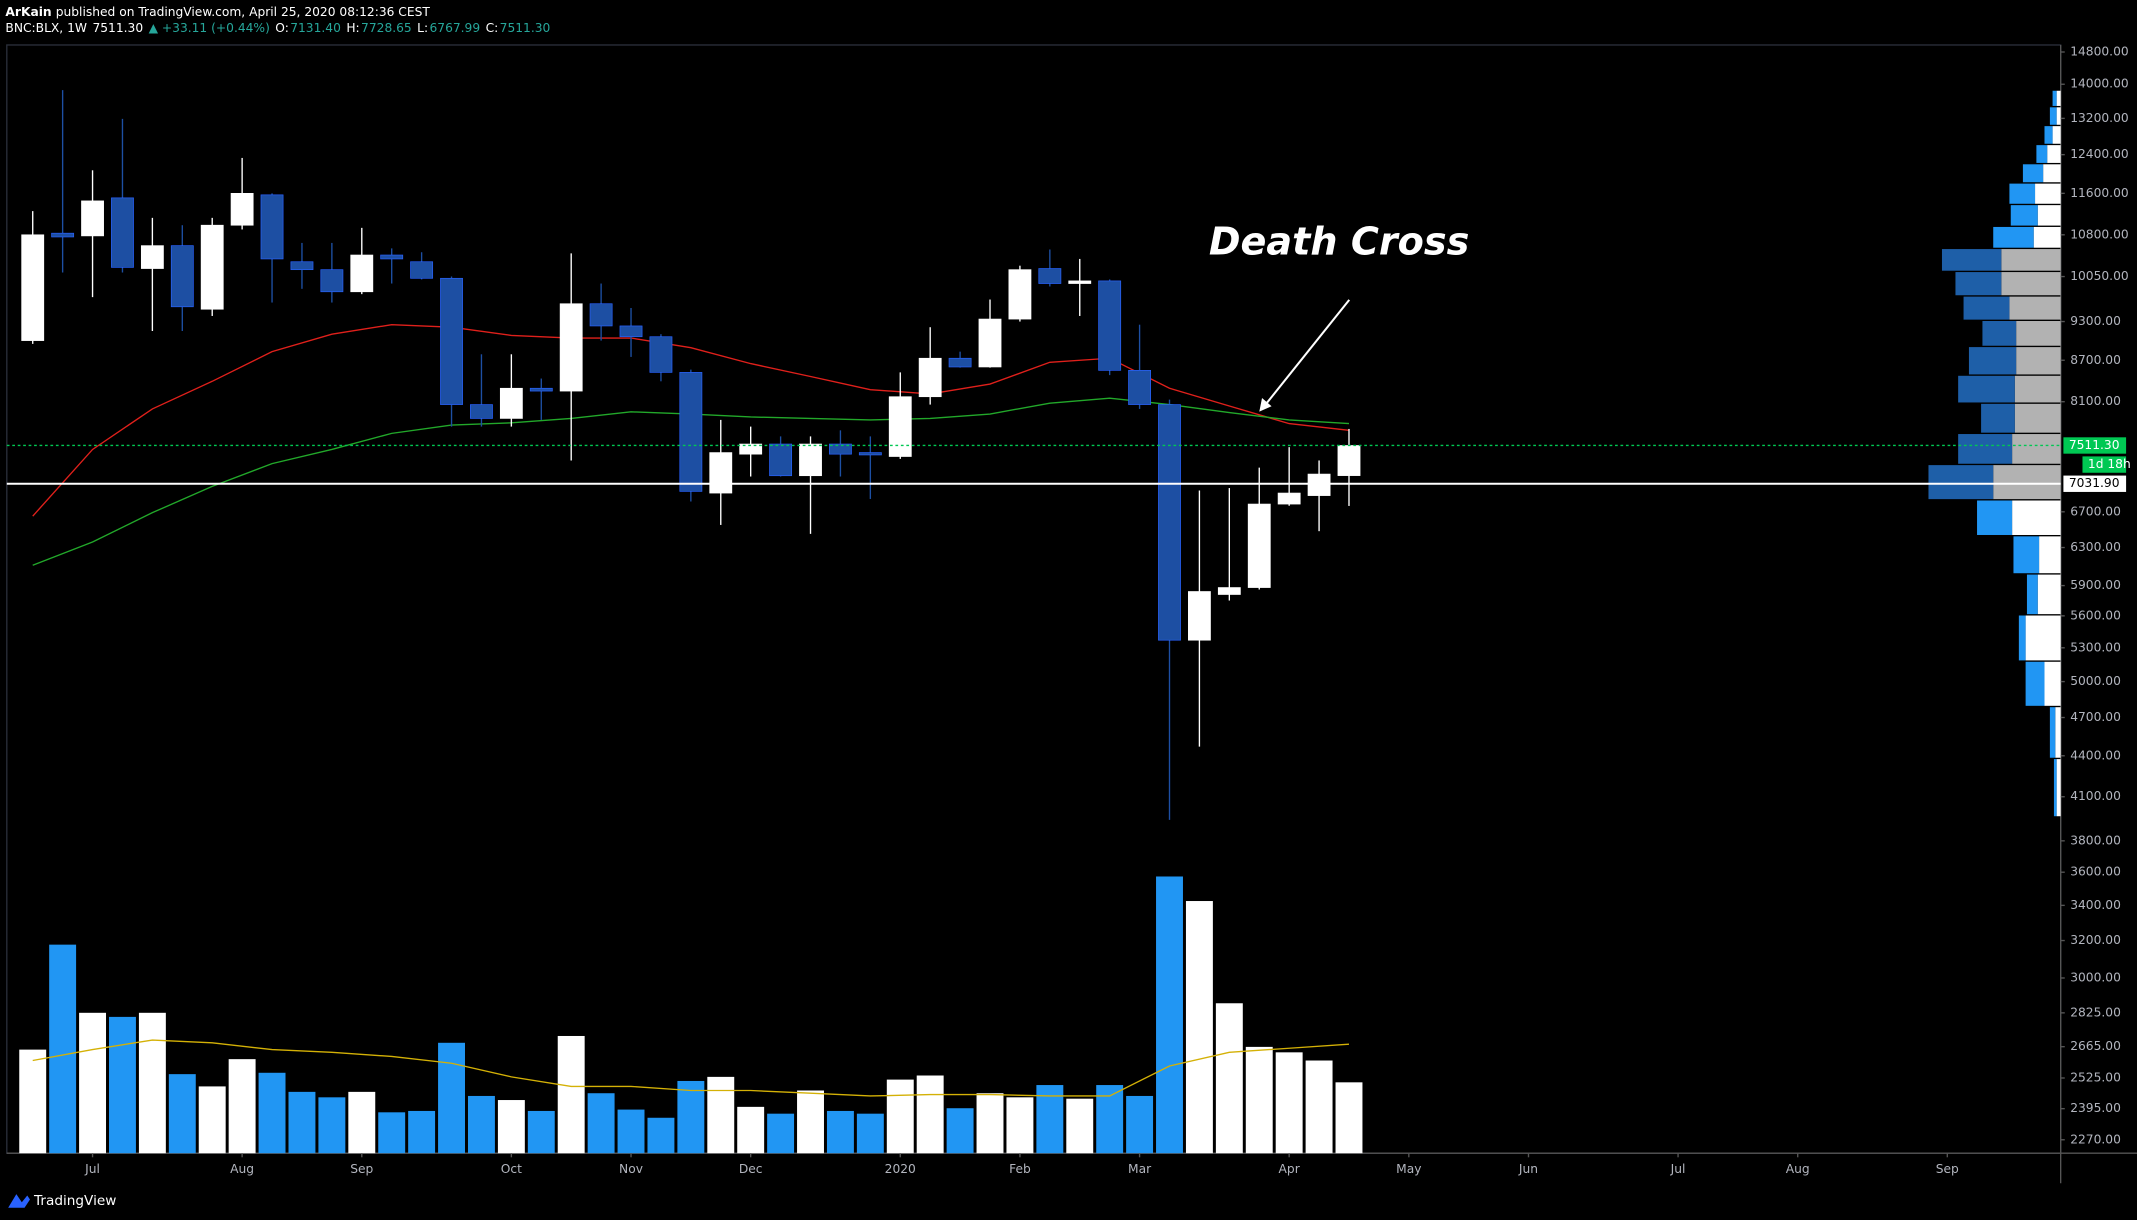  I want to click on y-tick-label: 13200.00, so click(2099, 118).